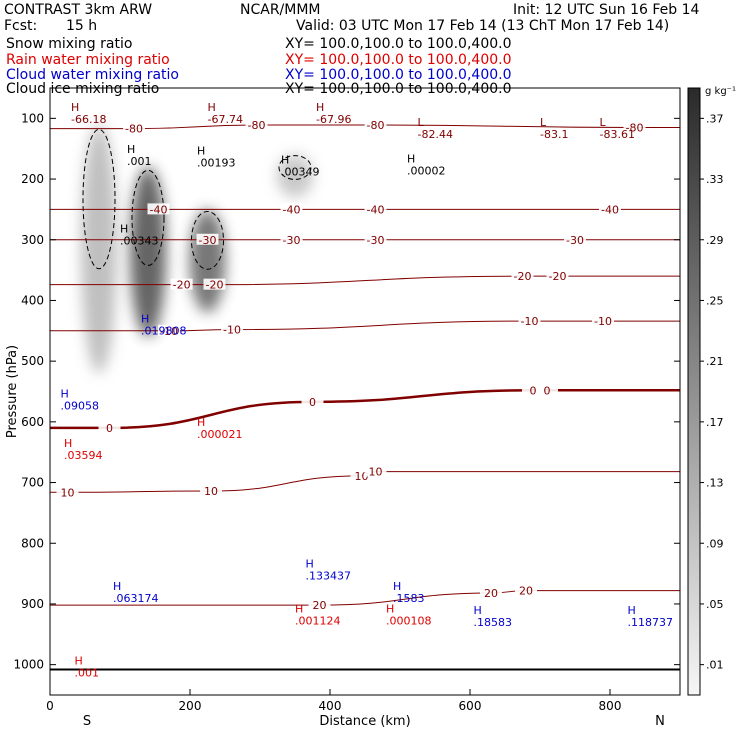 The image size is (740, 740). I want to click on y-tick-label: 400, so click(32, 300).